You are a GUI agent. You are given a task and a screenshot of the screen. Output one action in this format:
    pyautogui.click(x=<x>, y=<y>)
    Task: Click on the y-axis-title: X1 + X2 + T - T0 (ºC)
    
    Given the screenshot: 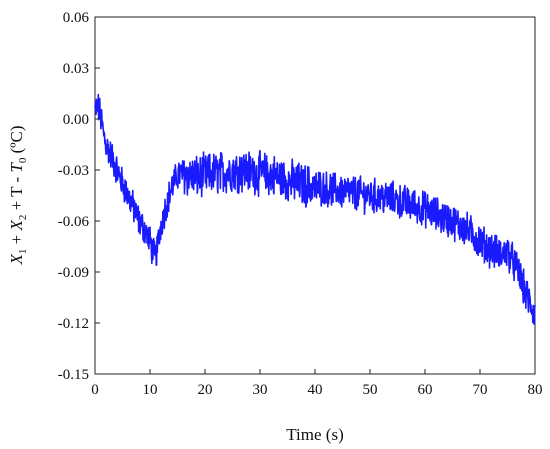 What is the action you would take?
    pyautogui.click(x=18, y=195)
    